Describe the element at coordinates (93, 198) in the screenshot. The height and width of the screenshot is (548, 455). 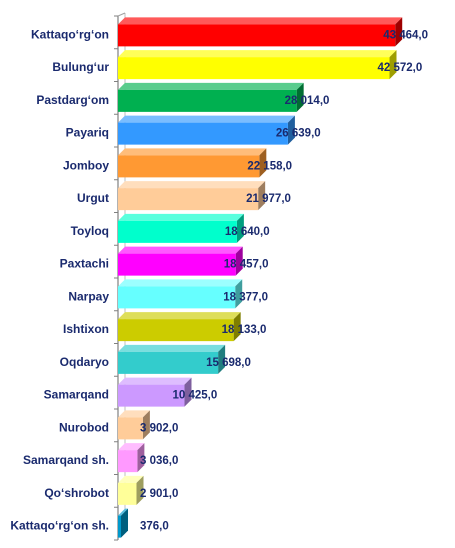
I see `category-label: Urgut` at that location.